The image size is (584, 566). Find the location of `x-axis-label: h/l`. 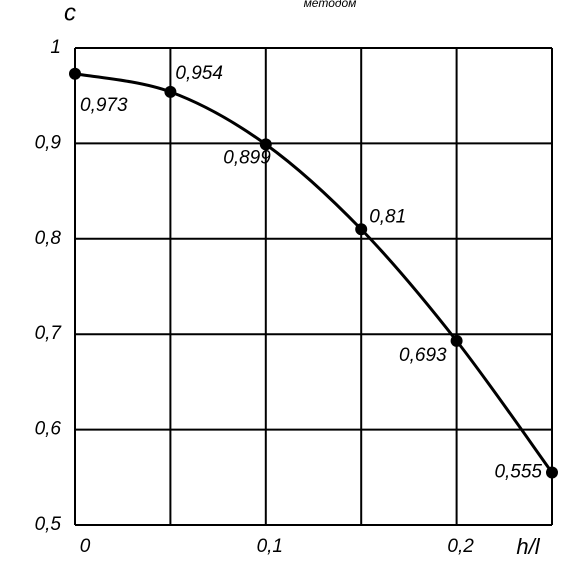

x-axis-label: h/l is located at coordinates (528, 546).